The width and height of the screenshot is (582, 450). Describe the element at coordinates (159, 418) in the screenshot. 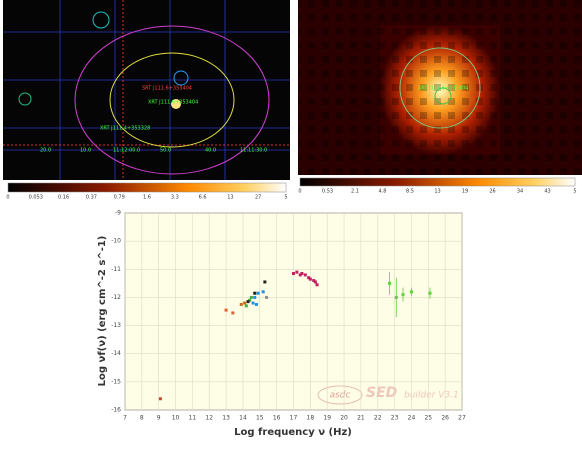

I see `x-tick-label: 9` at that location.